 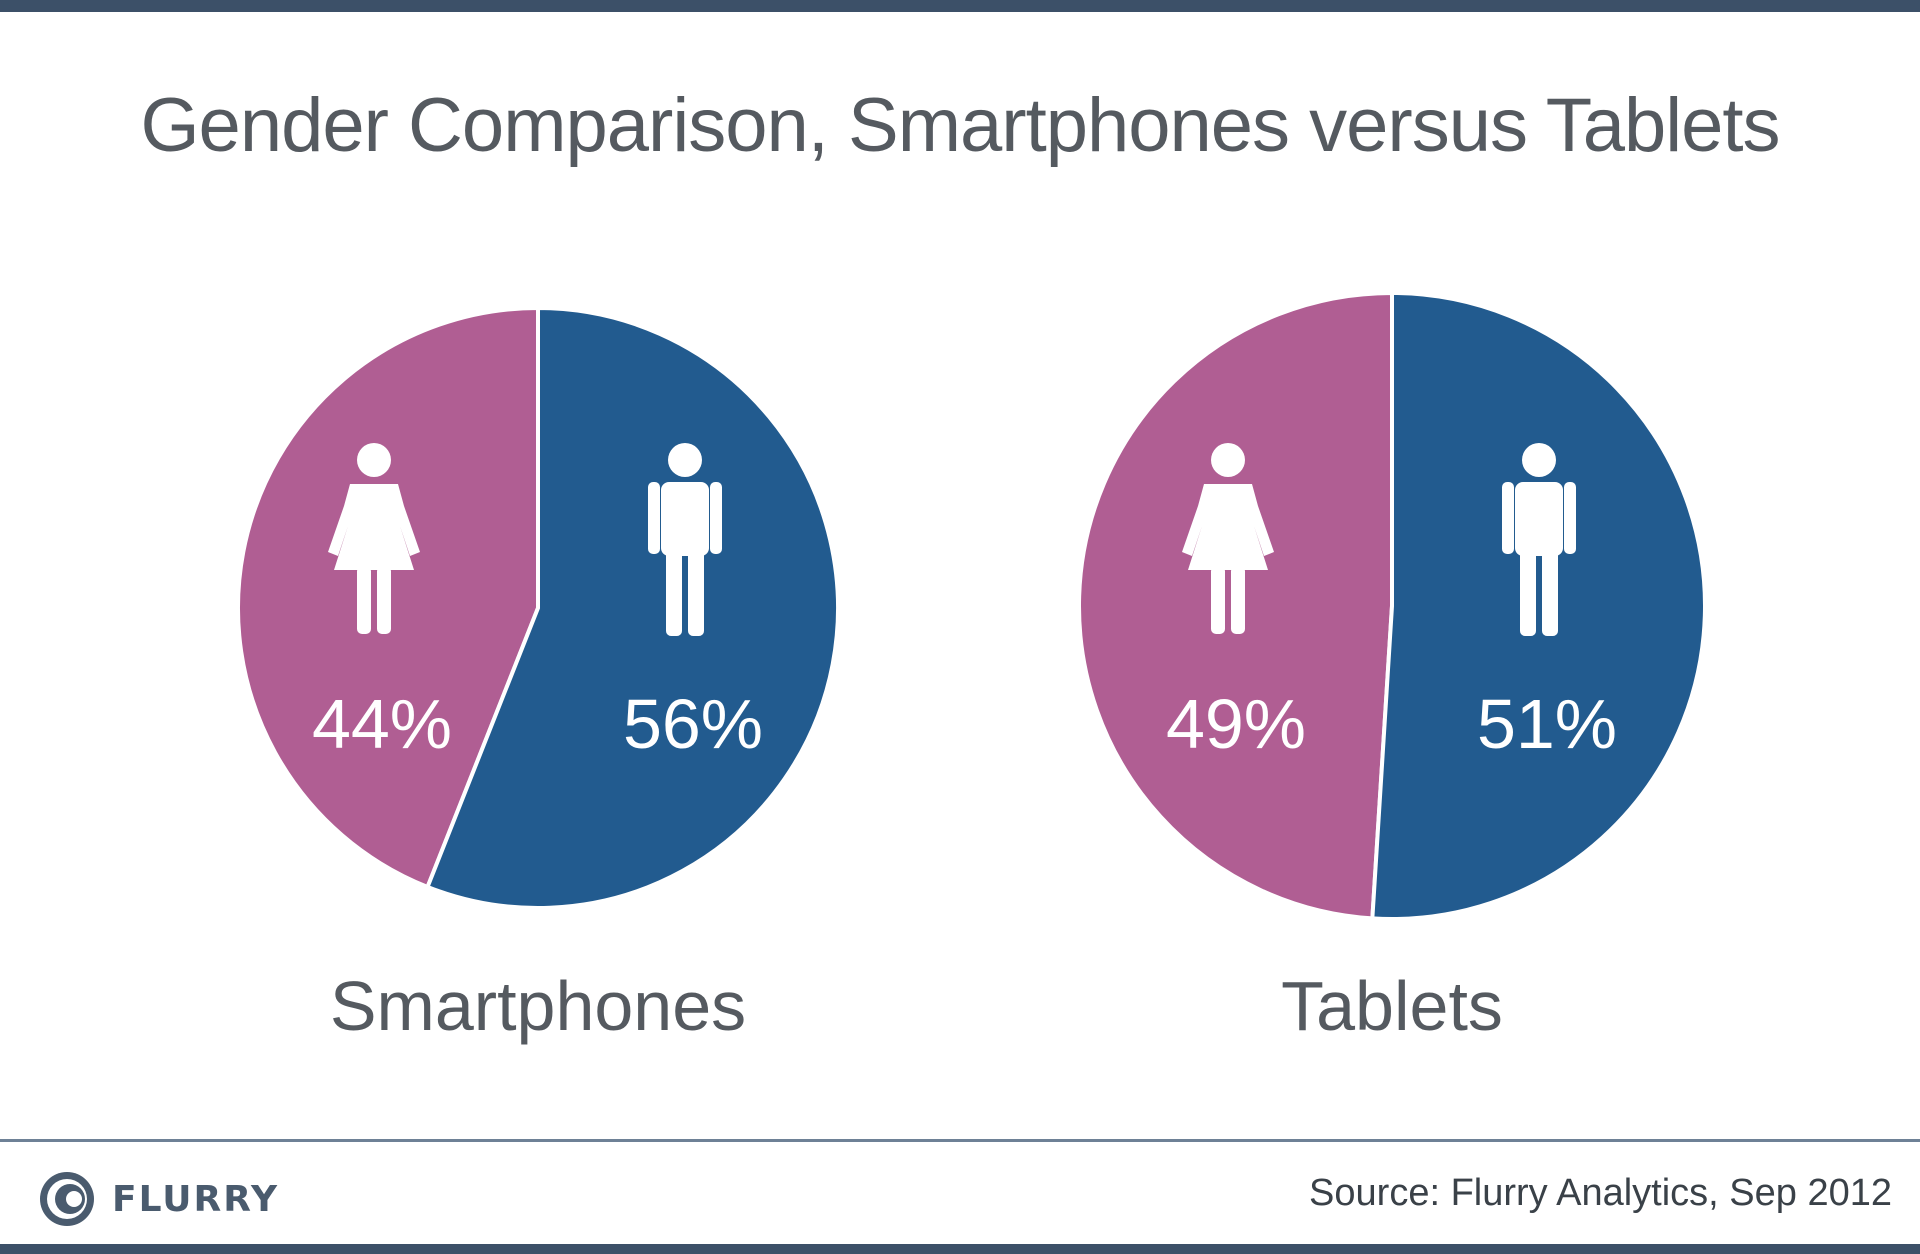 I want to click on tablets-caption: Tablets, so click(x=1392, y=1006).